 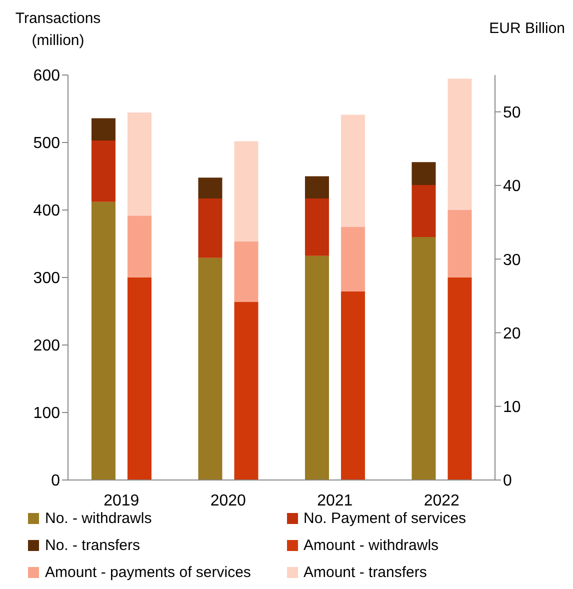 What do you see at coordinates (148, 572) in the screenshot?
I see `legend-label: Amount - payments of services` at bounding box center [148, 572].